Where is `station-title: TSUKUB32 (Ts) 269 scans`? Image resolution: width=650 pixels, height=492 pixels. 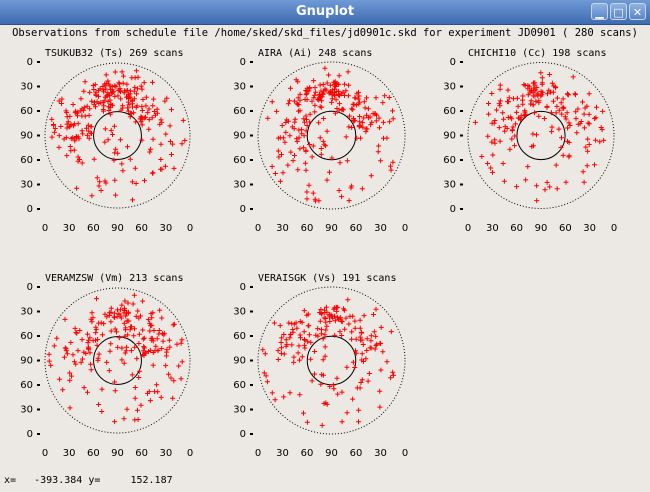 station-title: TSUKUB32 (Ts) 269 scans is located at coordinates (114, 53).